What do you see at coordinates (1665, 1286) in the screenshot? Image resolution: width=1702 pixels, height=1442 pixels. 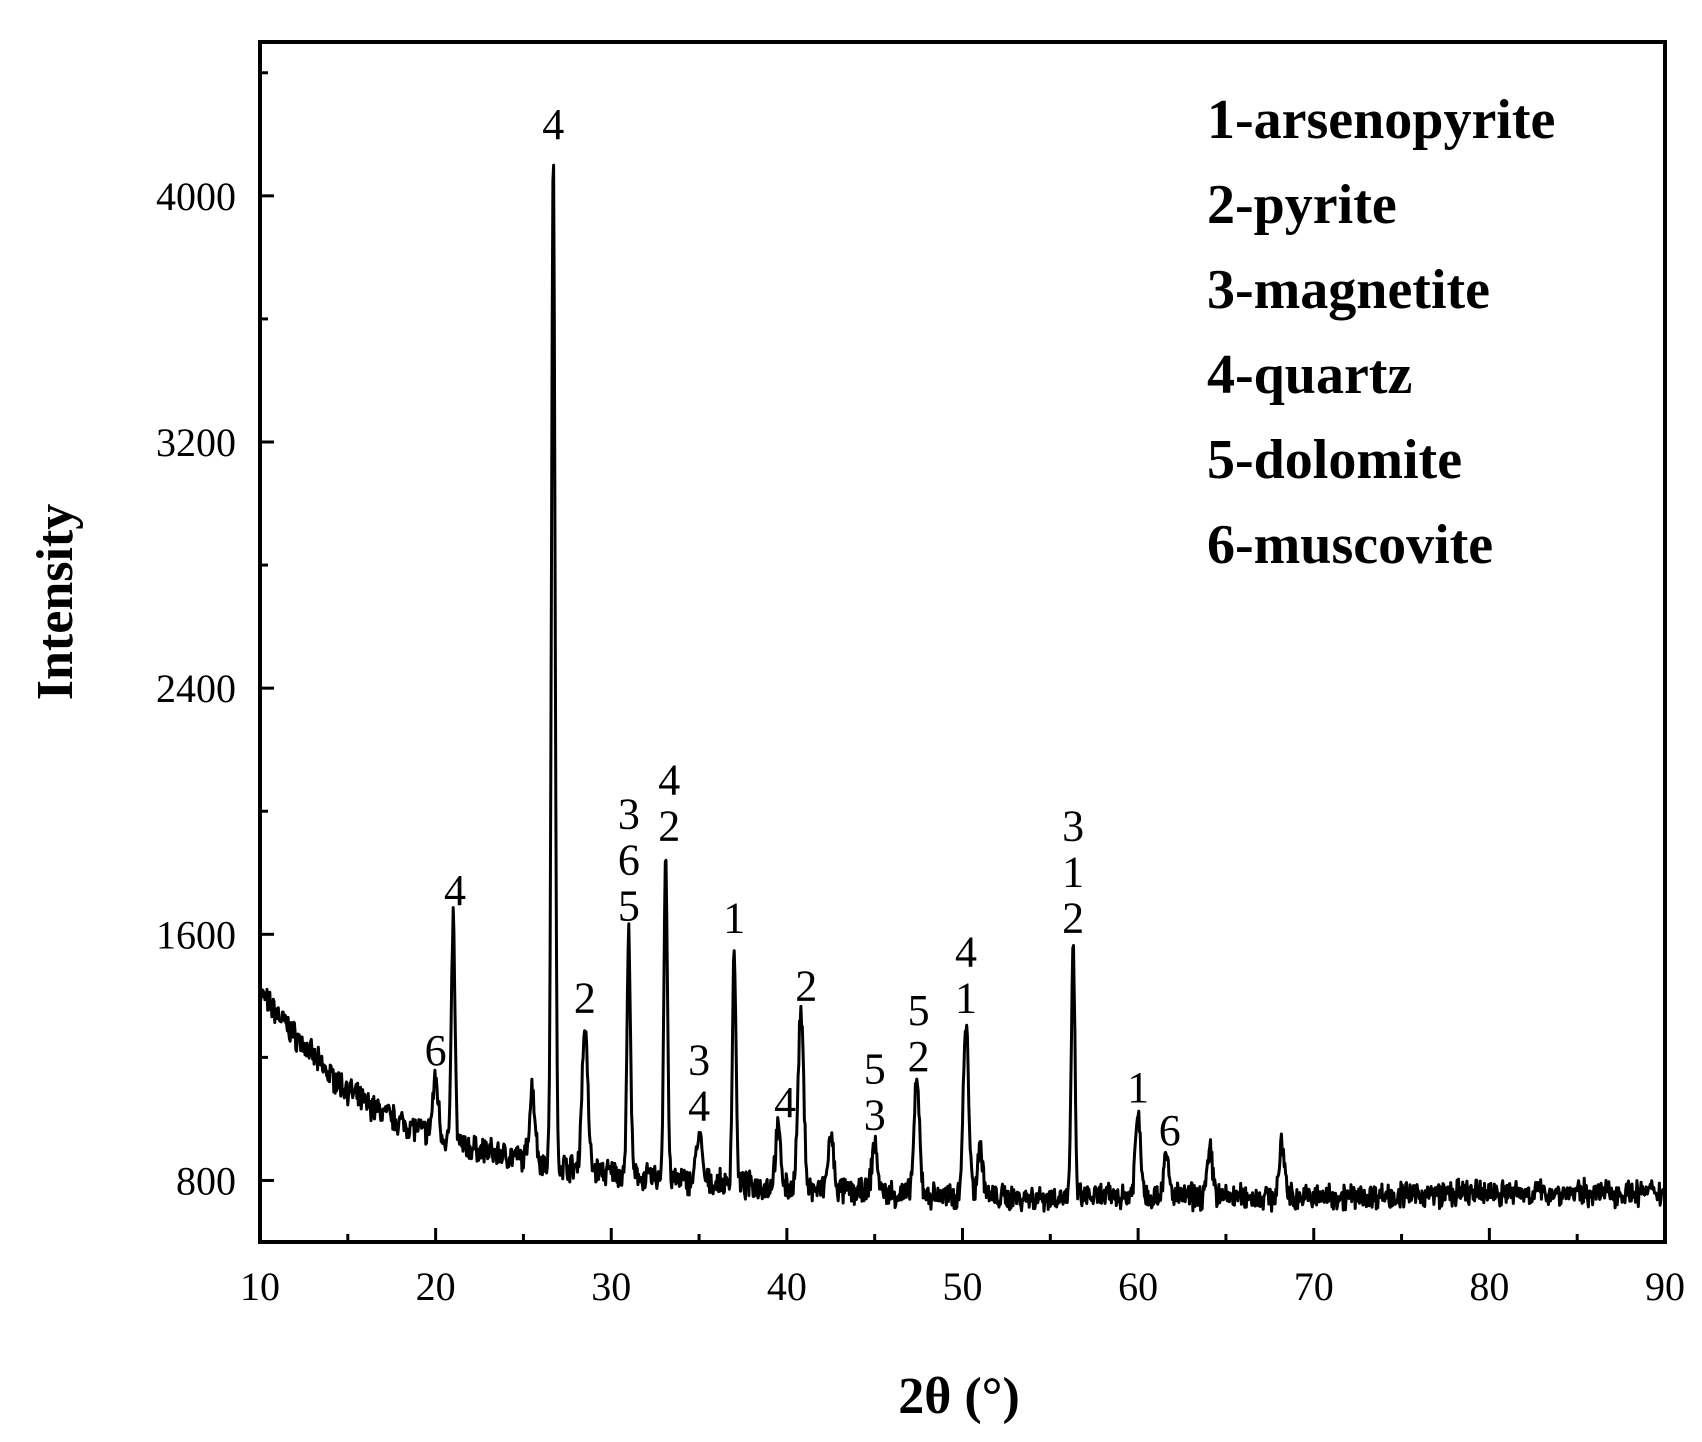 I see `x-tick-label: 90` at bounding box center [1665, 1286].